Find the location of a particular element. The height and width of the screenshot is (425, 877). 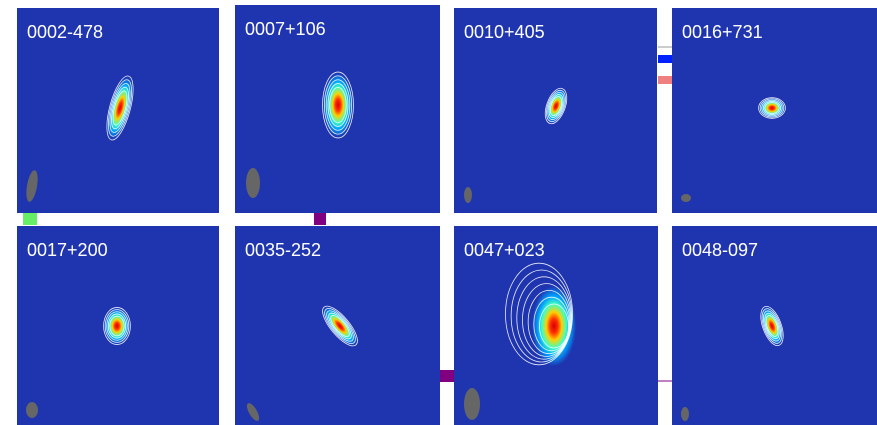

image-panel: 0048-097 is located at coordinates (774, 325).